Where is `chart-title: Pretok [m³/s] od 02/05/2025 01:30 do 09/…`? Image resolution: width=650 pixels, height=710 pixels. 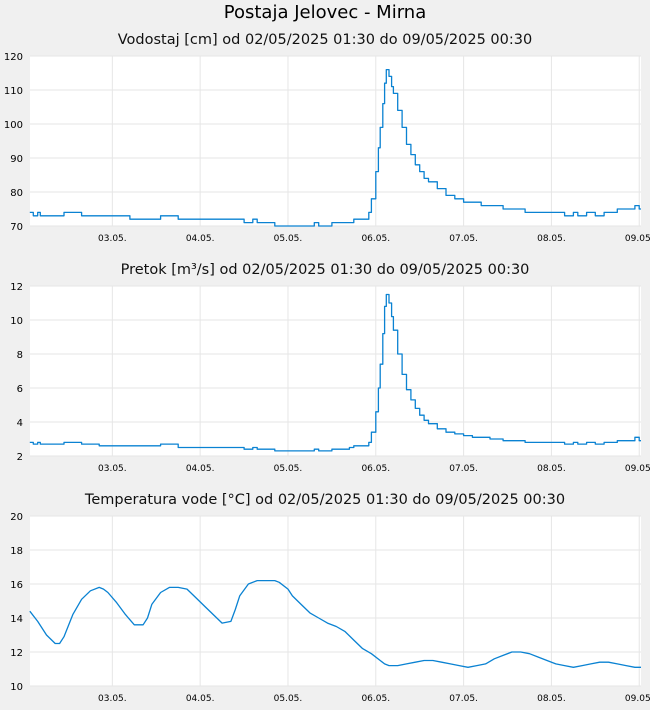
chart-title: Pretok [m³/s] od 02/05/2025 01:30 do 09/… is located at coordinates (325, 270).